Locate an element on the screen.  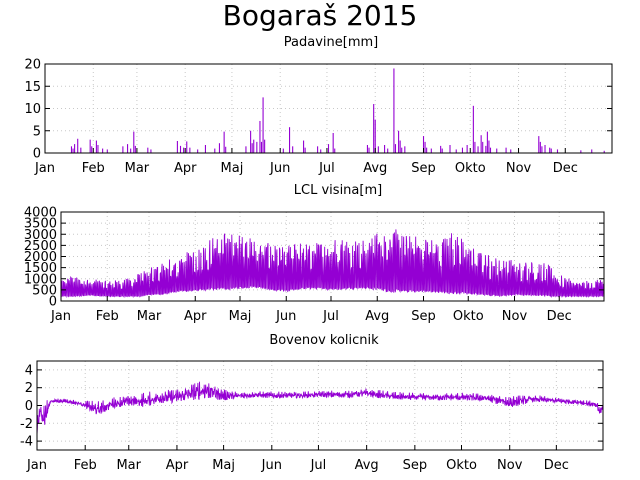
bowen-ratio-ytick-label-0: -4 is located at coordinates (26, 442).